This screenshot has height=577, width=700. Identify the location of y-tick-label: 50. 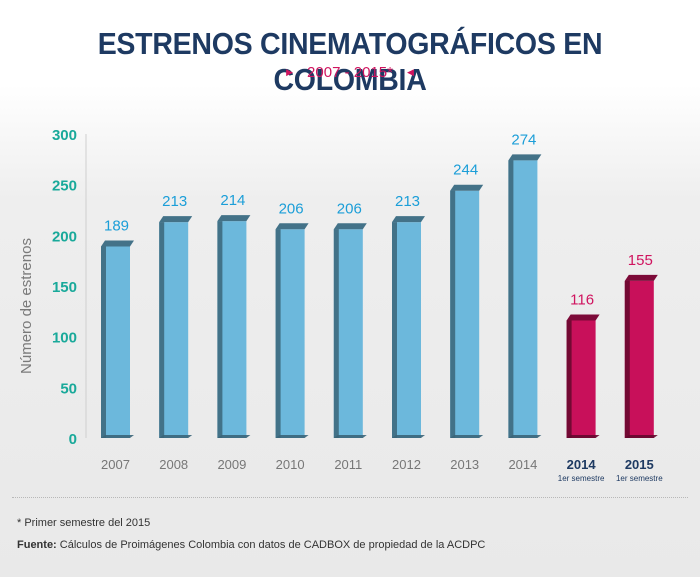
(68, 388).